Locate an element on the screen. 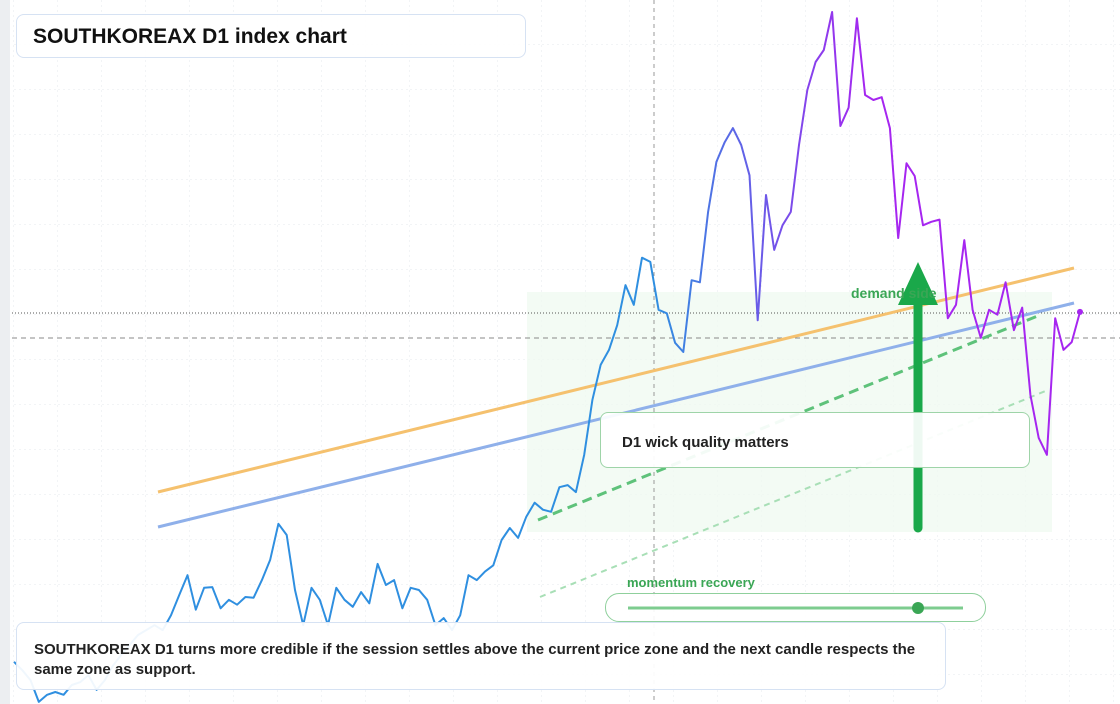 The image size is (1120, 704). annotation: demand side is located at coordinates (894, 293).